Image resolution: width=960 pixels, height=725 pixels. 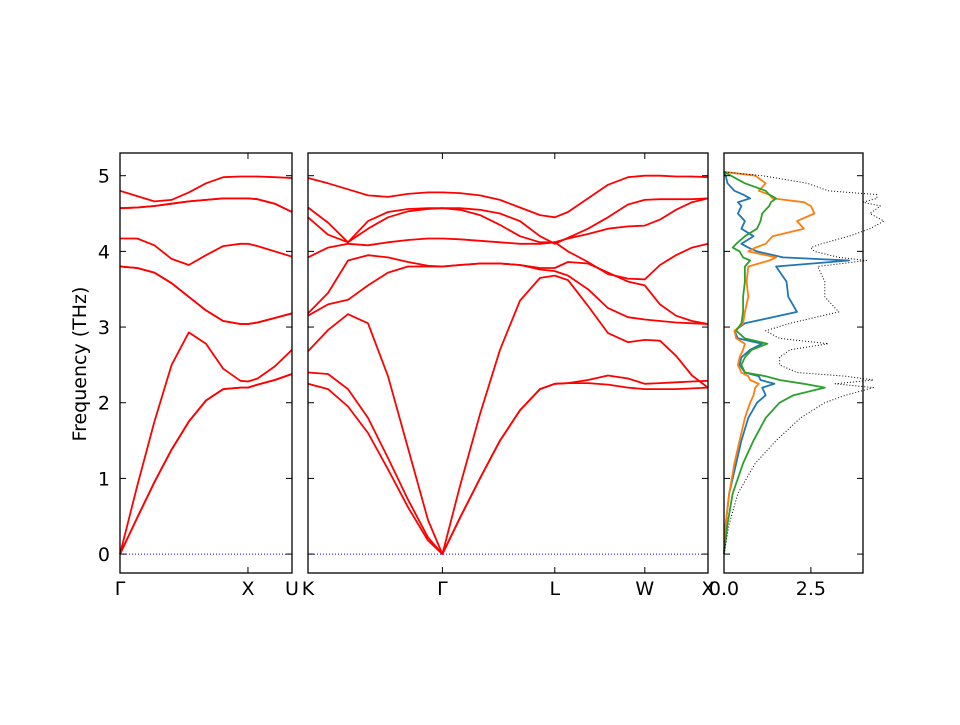 I want to click on x-tick-label: U, so click(x=292, y=589).